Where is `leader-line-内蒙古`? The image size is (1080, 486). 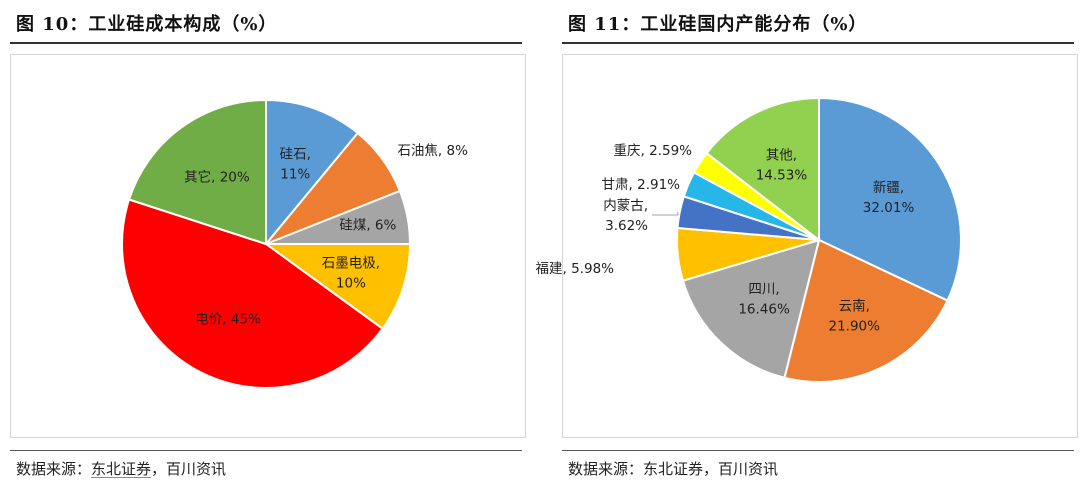
leader-line-内蒙古 is located at coordinates (665, 213).